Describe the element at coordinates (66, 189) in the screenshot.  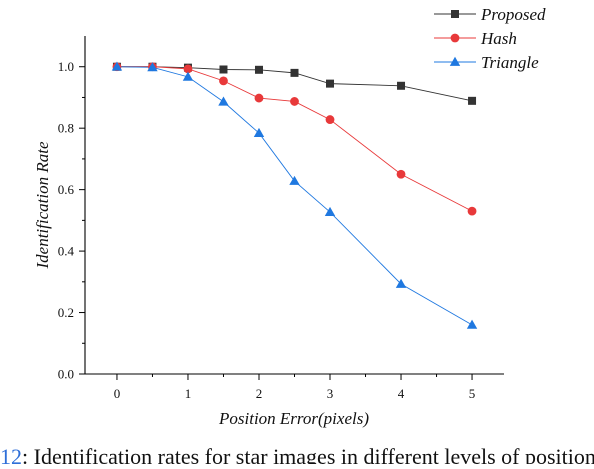
I see `y-tick-label: 0.6` at that location.